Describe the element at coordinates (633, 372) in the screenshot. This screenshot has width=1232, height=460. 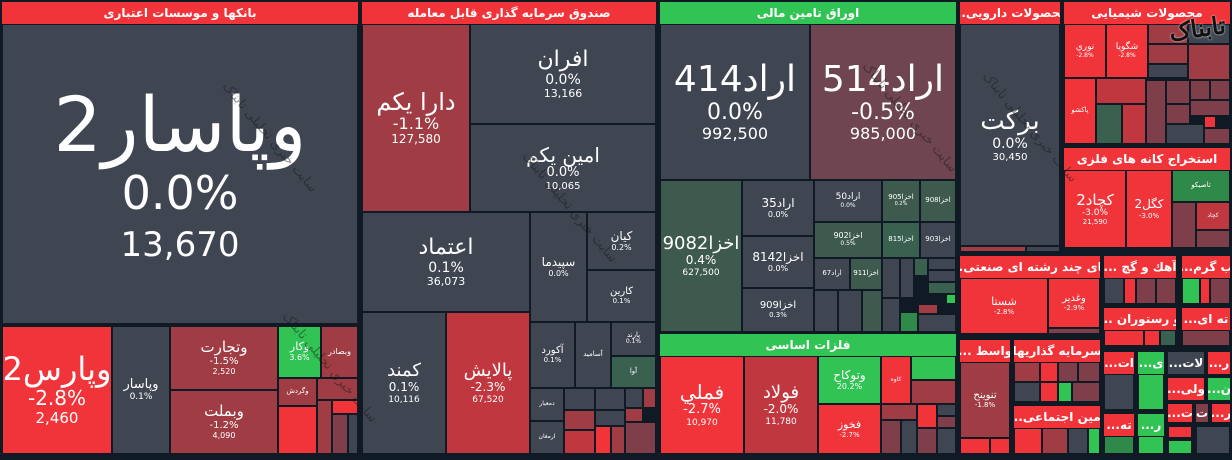
I see `tile-ava: آوا` at that location.